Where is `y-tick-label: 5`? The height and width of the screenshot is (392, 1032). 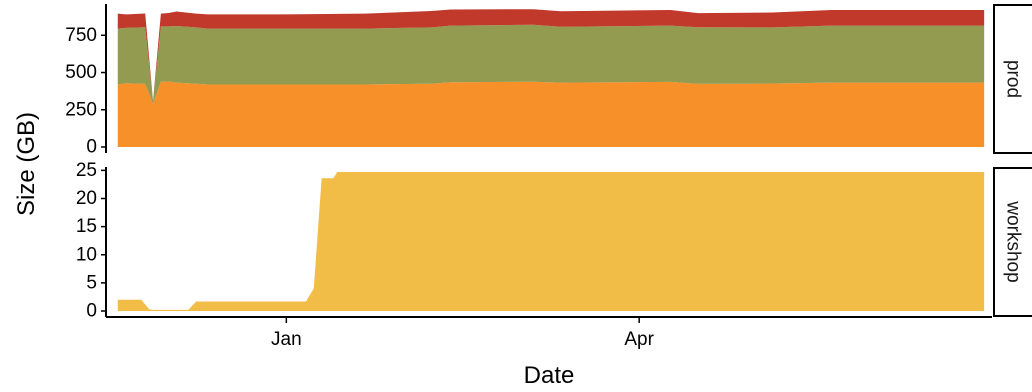 y-tick-label: 5 is located at coordinates (91, 282).